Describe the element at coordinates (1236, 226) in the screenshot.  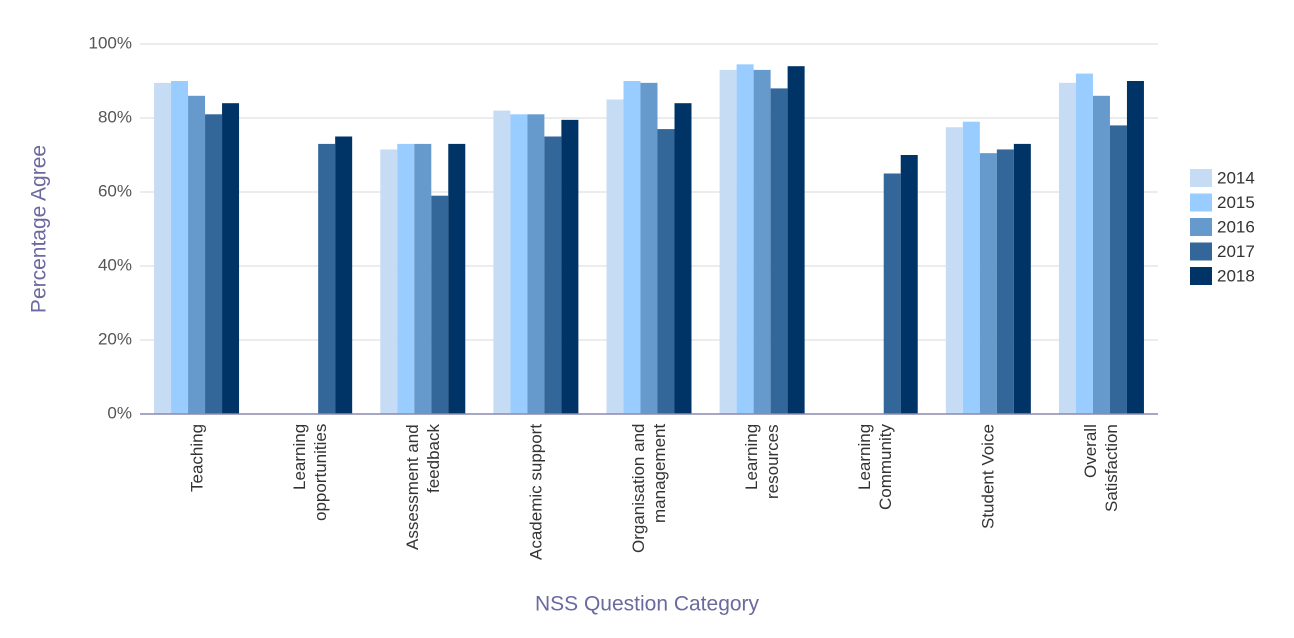
I see `legend-label: 2016` at that location.